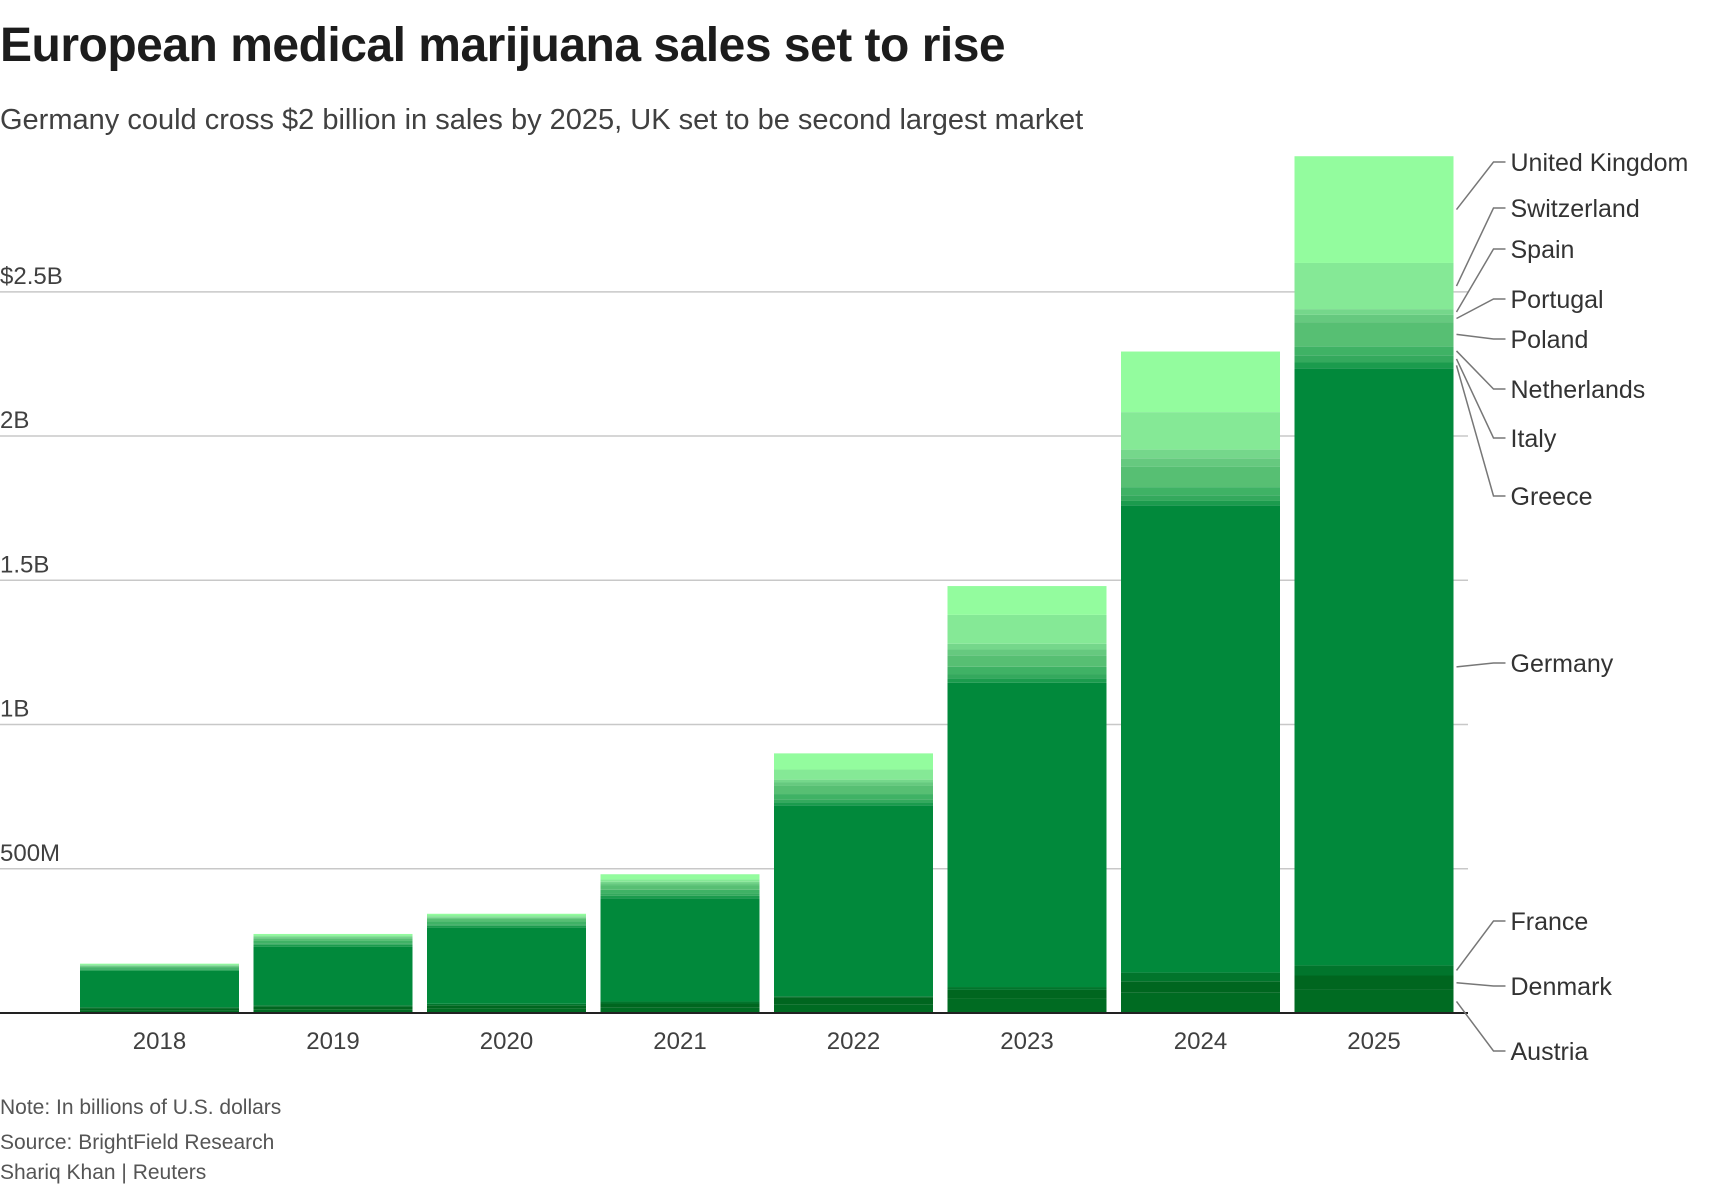  I want to click on bar-segment-poland-2018, so click(159, 967).